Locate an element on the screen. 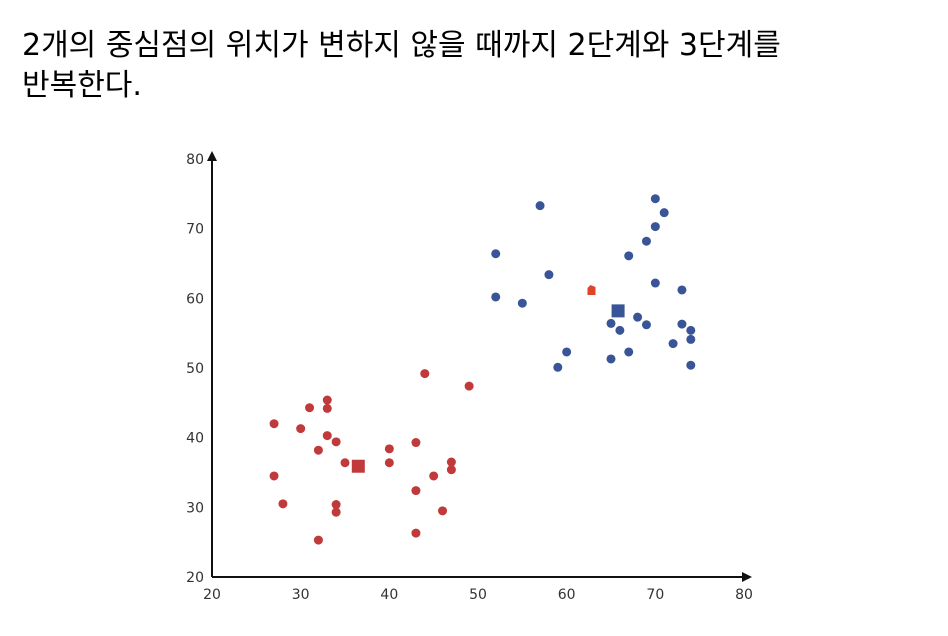 This screenshot has height=636, width=948. cluster-centers is located at coordinates (488, 378).